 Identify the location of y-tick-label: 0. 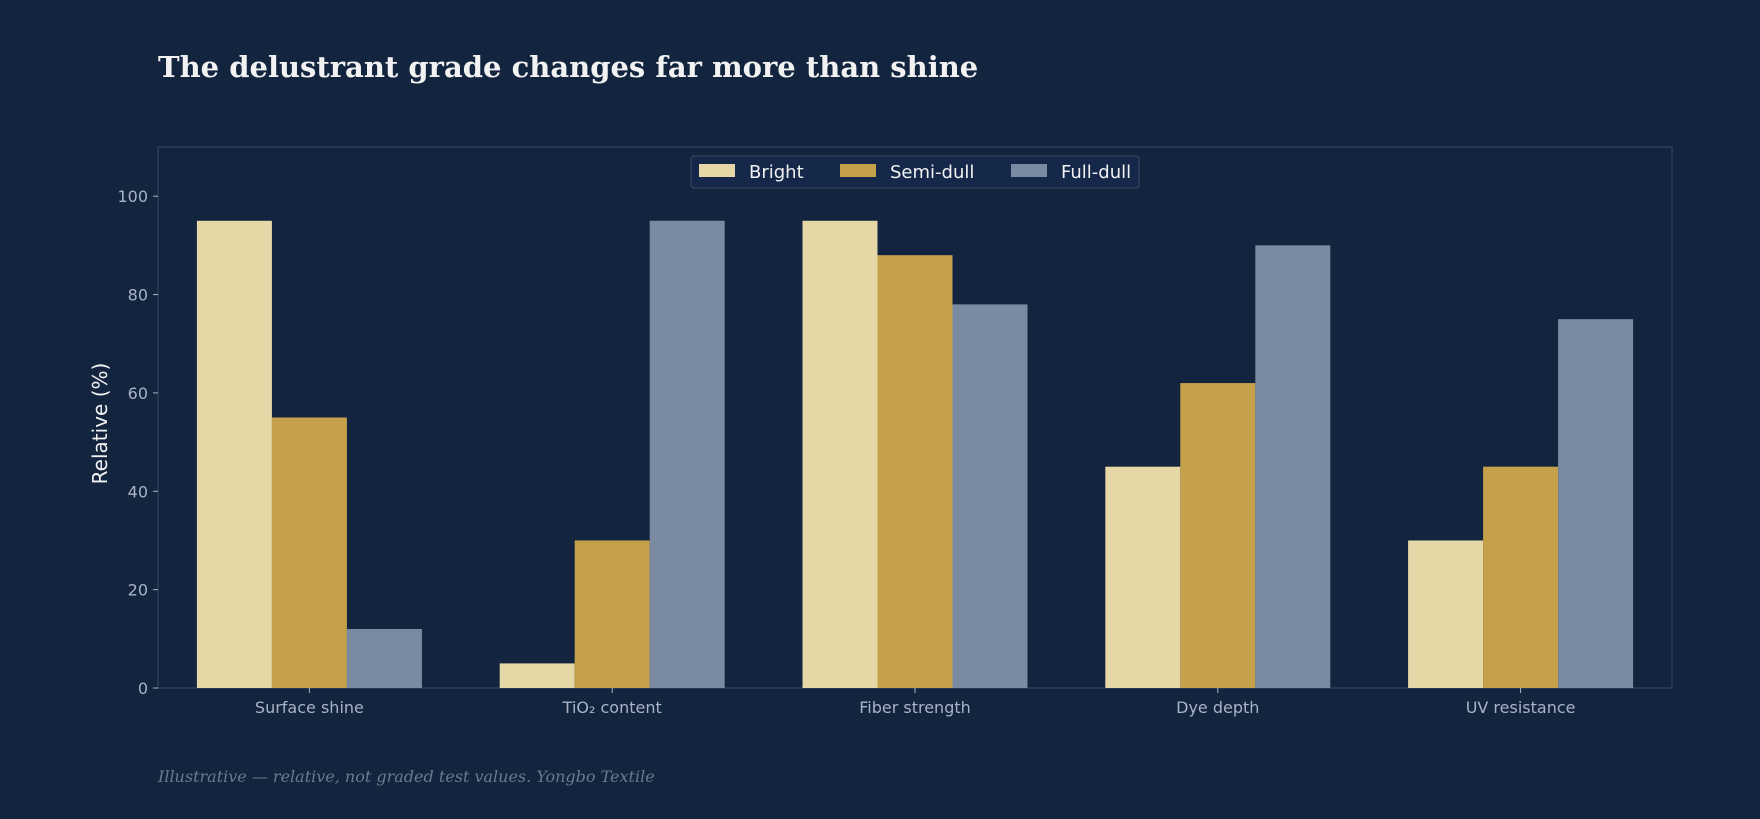
(143, 688).